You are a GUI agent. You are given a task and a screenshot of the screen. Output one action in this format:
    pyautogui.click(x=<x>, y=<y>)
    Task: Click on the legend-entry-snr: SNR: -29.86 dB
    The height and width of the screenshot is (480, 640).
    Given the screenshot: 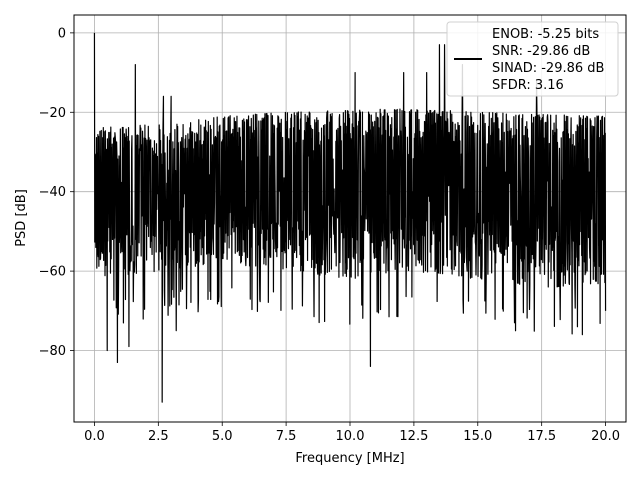 What is the action you would take?
    pyautogui.click(x=541, y=51)
    